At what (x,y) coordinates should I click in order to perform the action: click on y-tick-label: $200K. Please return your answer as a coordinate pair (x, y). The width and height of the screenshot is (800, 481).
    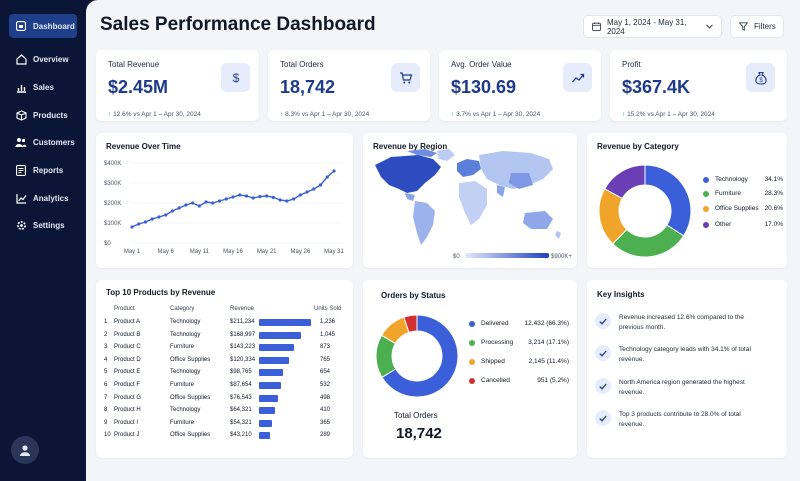
    Looking at the image, I should click on (112, 204).